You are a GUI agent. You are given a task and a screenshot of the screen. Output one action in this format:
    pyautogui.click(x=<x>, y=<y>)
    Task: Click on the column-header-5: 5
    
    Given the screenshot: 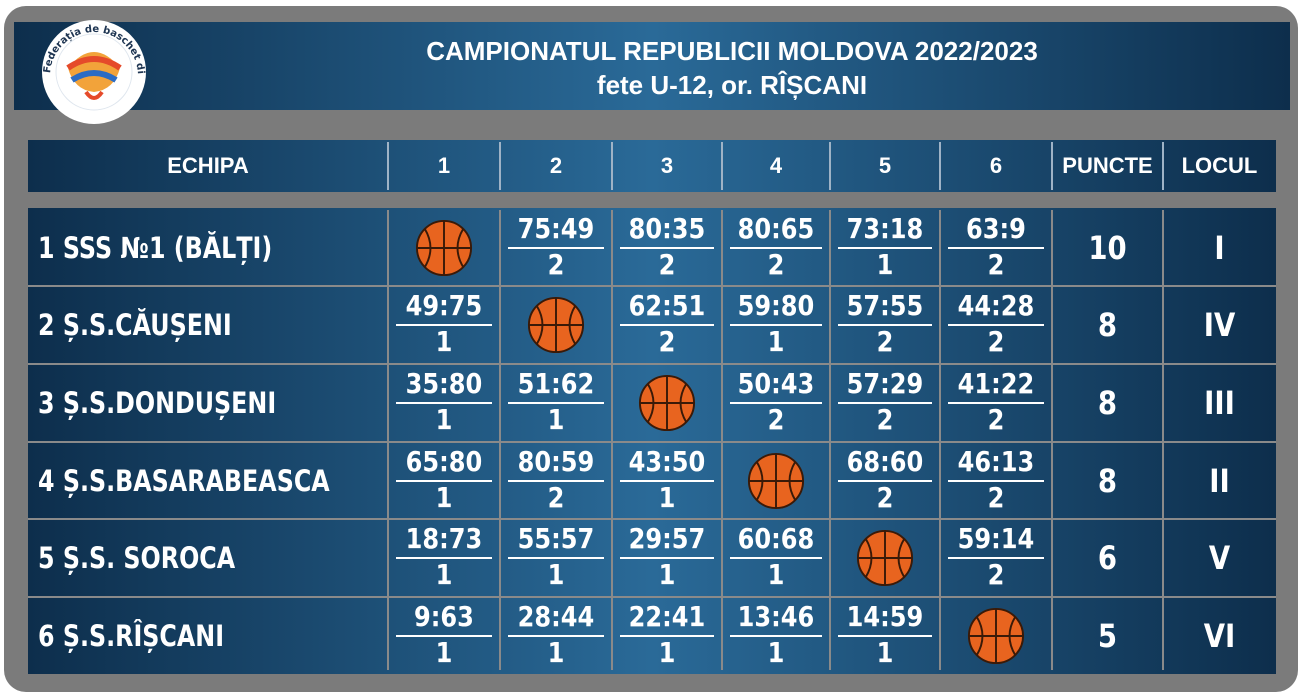 What is the action you would take?
    pyautogui.click(x=885, y=165)
    